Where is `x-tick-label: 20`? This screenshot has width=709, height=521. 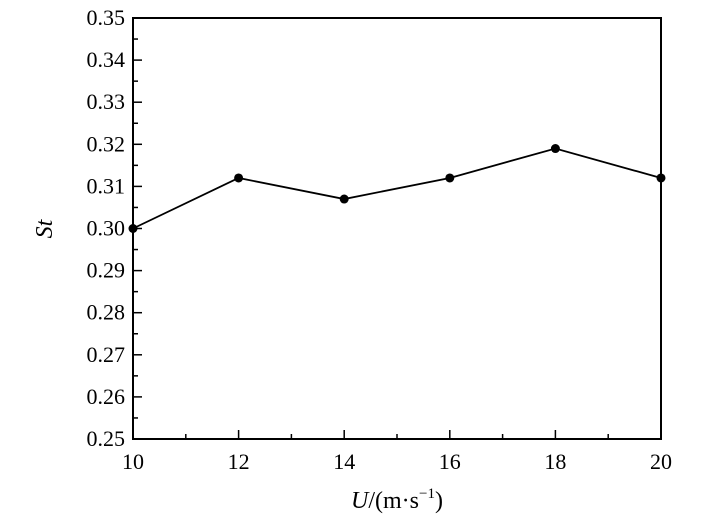 x-tick-label: 20 is located at coordinates (661, 461).